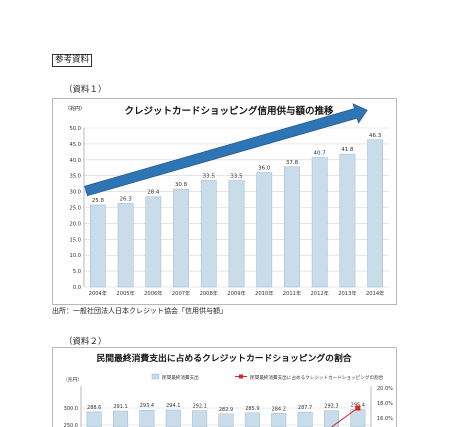  What do you see at coordinates (77, 288) in the screenshot?
I see `y-tick-label: 0.0` at bounding box center [77, 288].